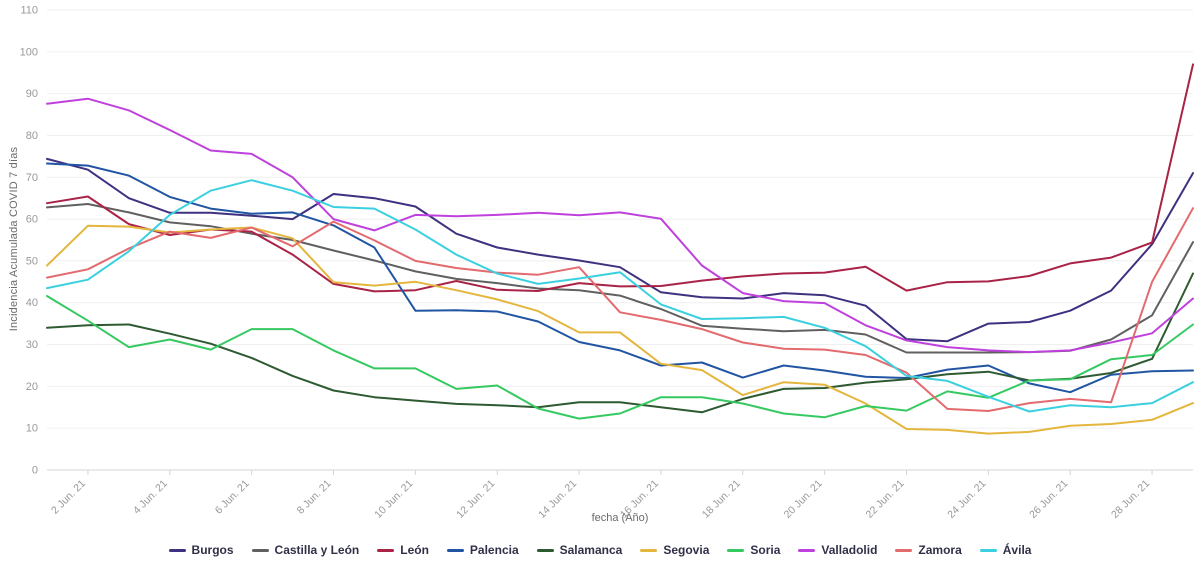  What do you see at coordinates (494, 550) in the screenshot?
I see `legend-label: Palencia` at bounding box center [494, 550].